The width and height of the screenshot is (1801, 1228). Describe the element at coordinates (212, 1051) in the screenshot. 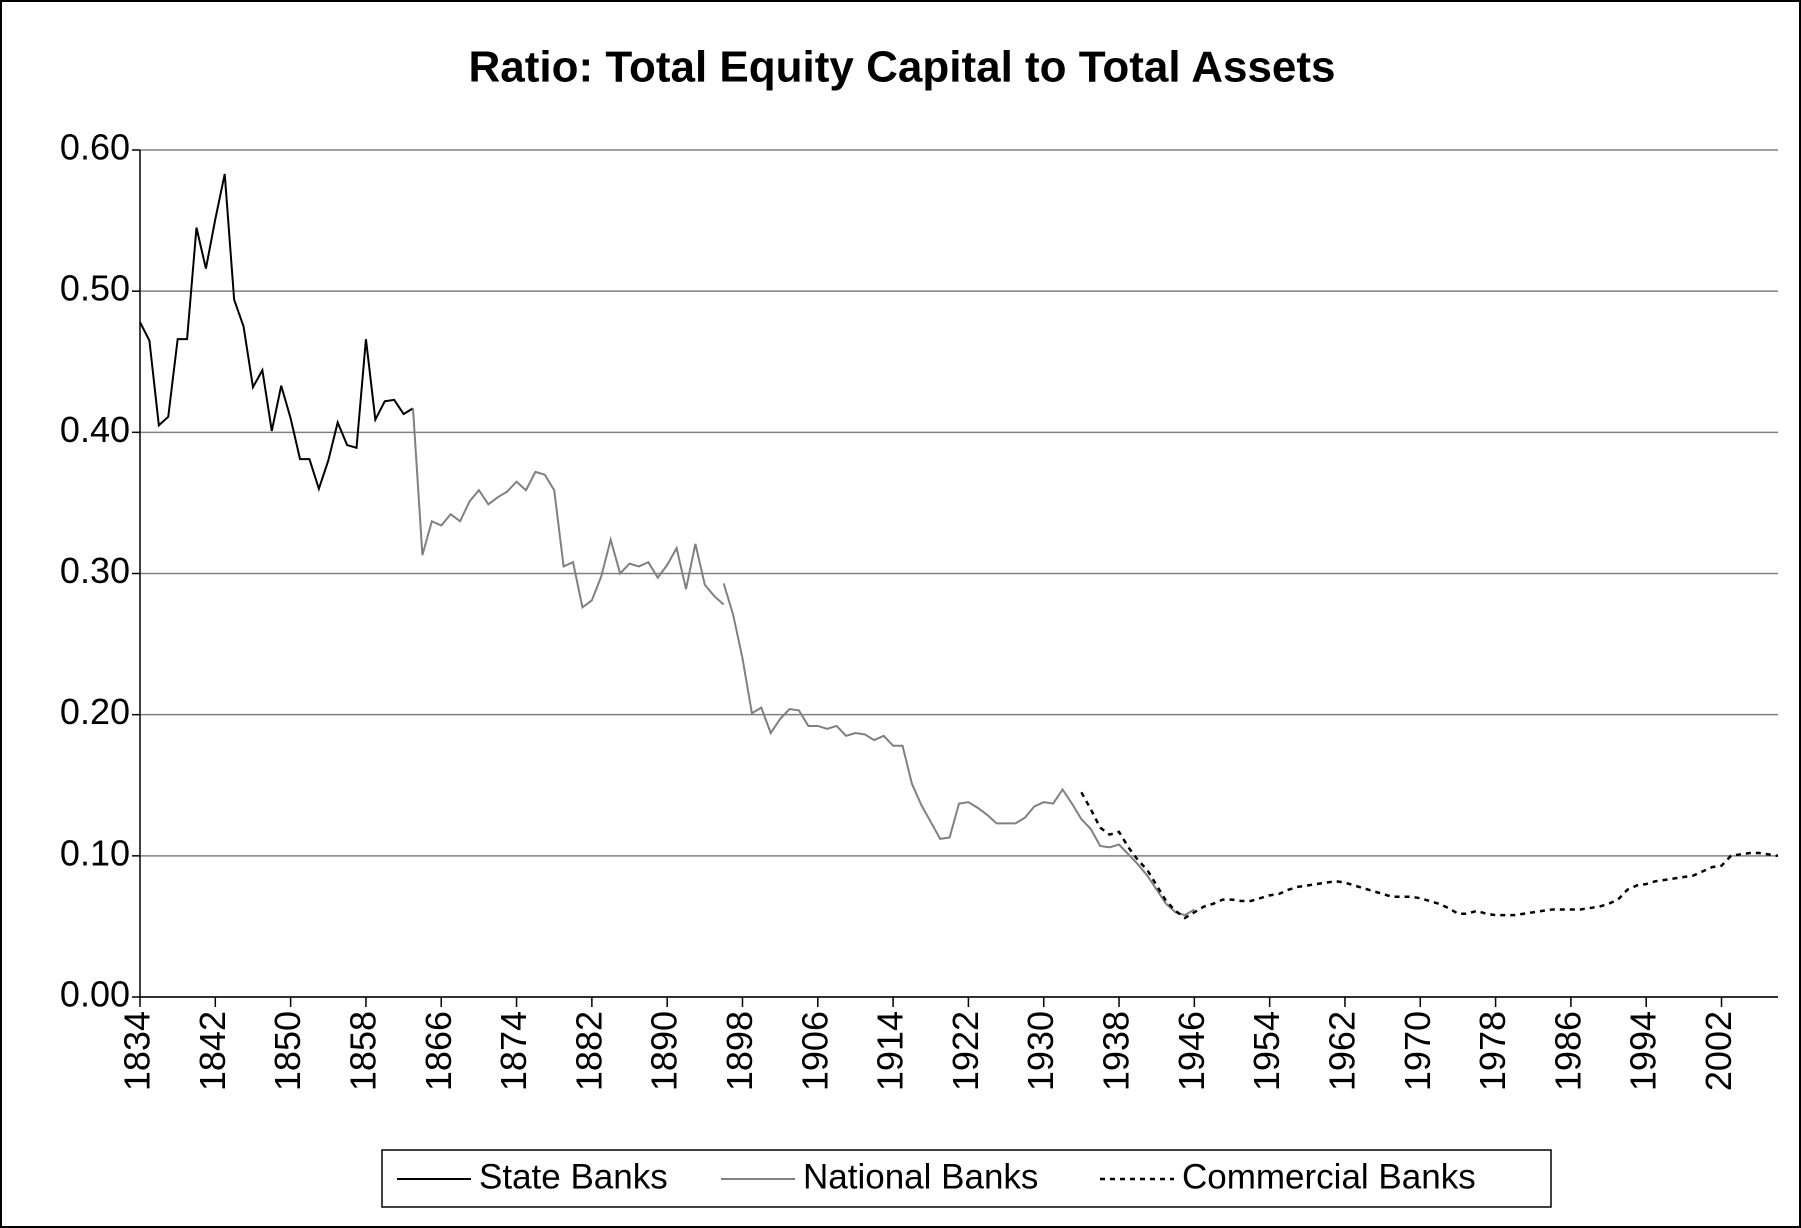

I see `x-tick-label: 1842` at that location.